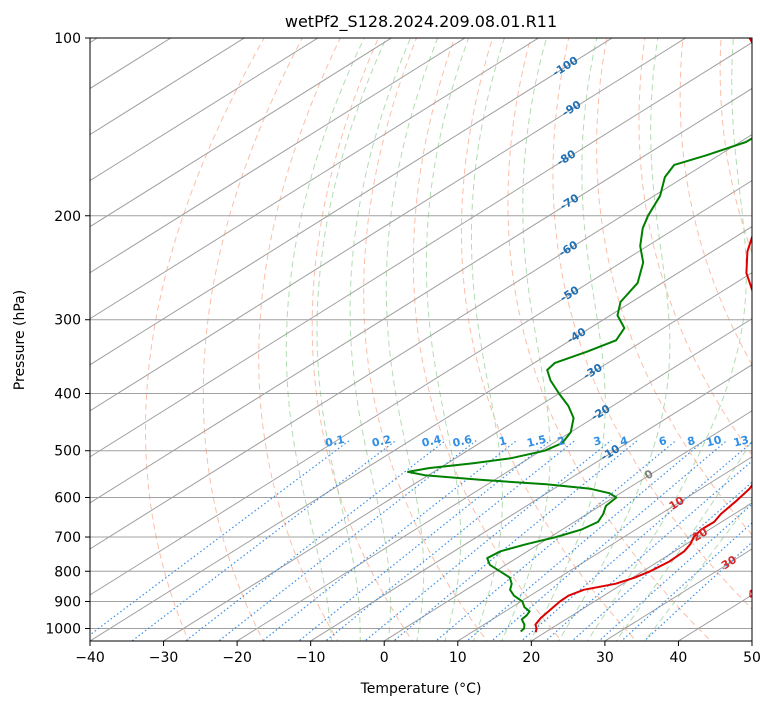 The width and height of the screenshot is (775, 708). Describe the element at coordinates (662, 441) in the screenshot. I see `mixing-ratio-label: 6` at that location.